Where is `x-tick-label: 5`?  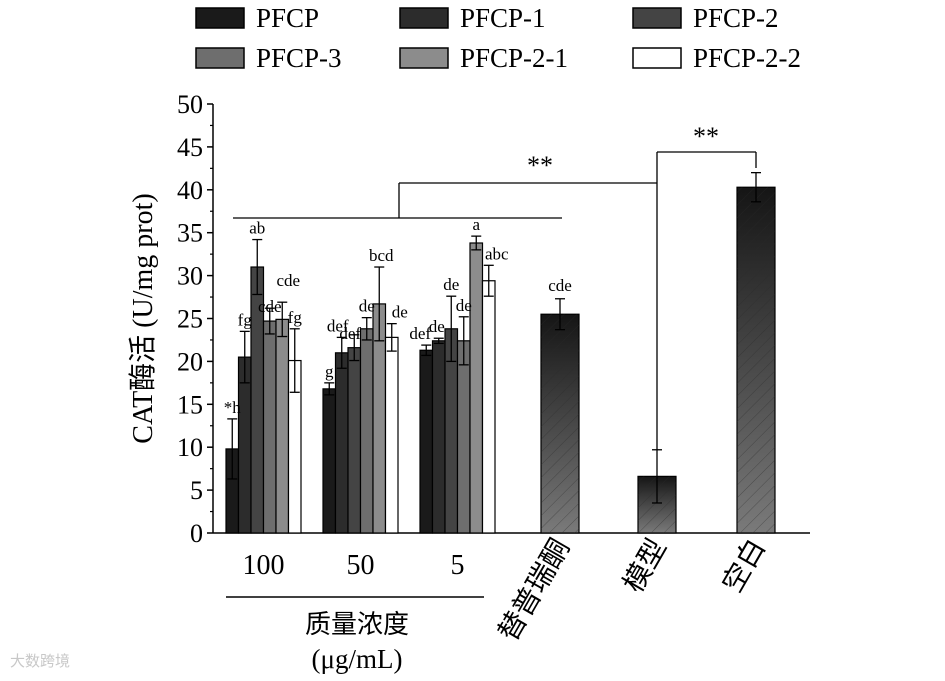
x-tick-label: 5 is located at coordinates (458, 565).